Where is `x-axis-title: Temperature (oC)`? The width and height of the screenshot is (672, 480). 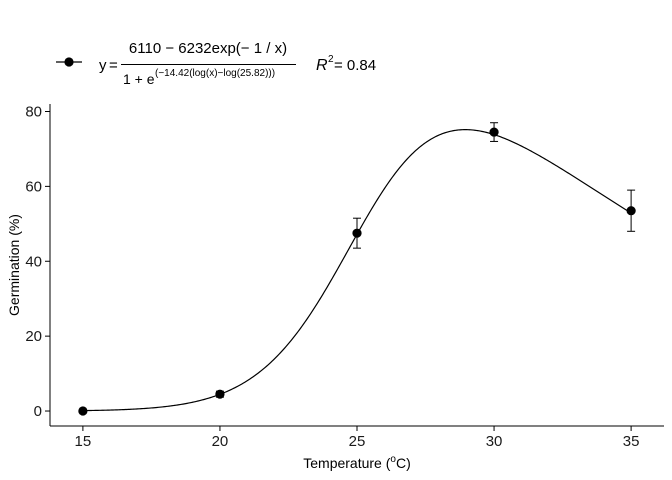 x-axis-title: Temperature (oC) is located at coordinates (357, 462).